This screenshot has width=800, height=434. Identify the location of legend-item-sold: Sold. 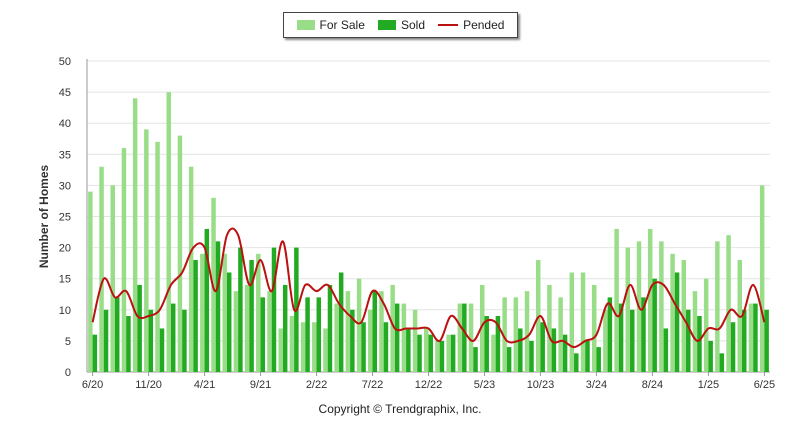
(401, 25).